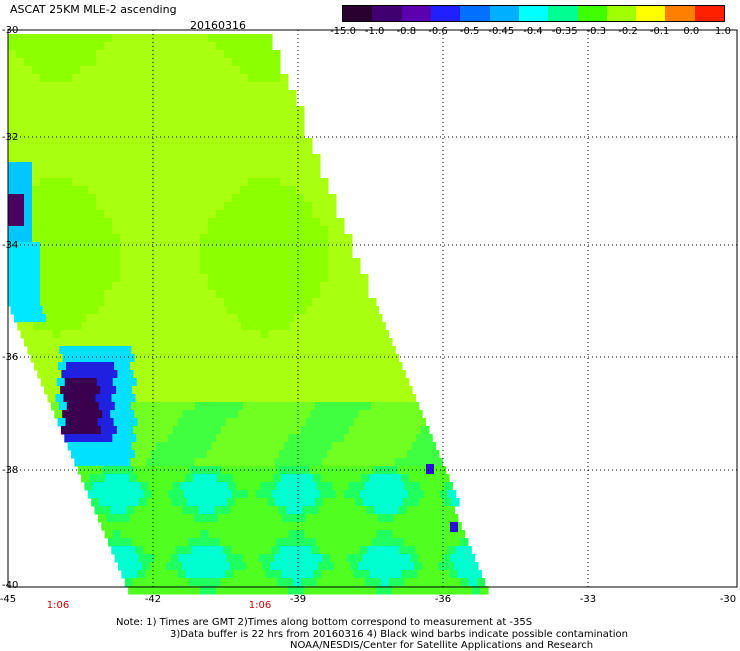  Describe the element at coordinates (533, 13) in the screenshot. I see `colorbar-segment` at that location.